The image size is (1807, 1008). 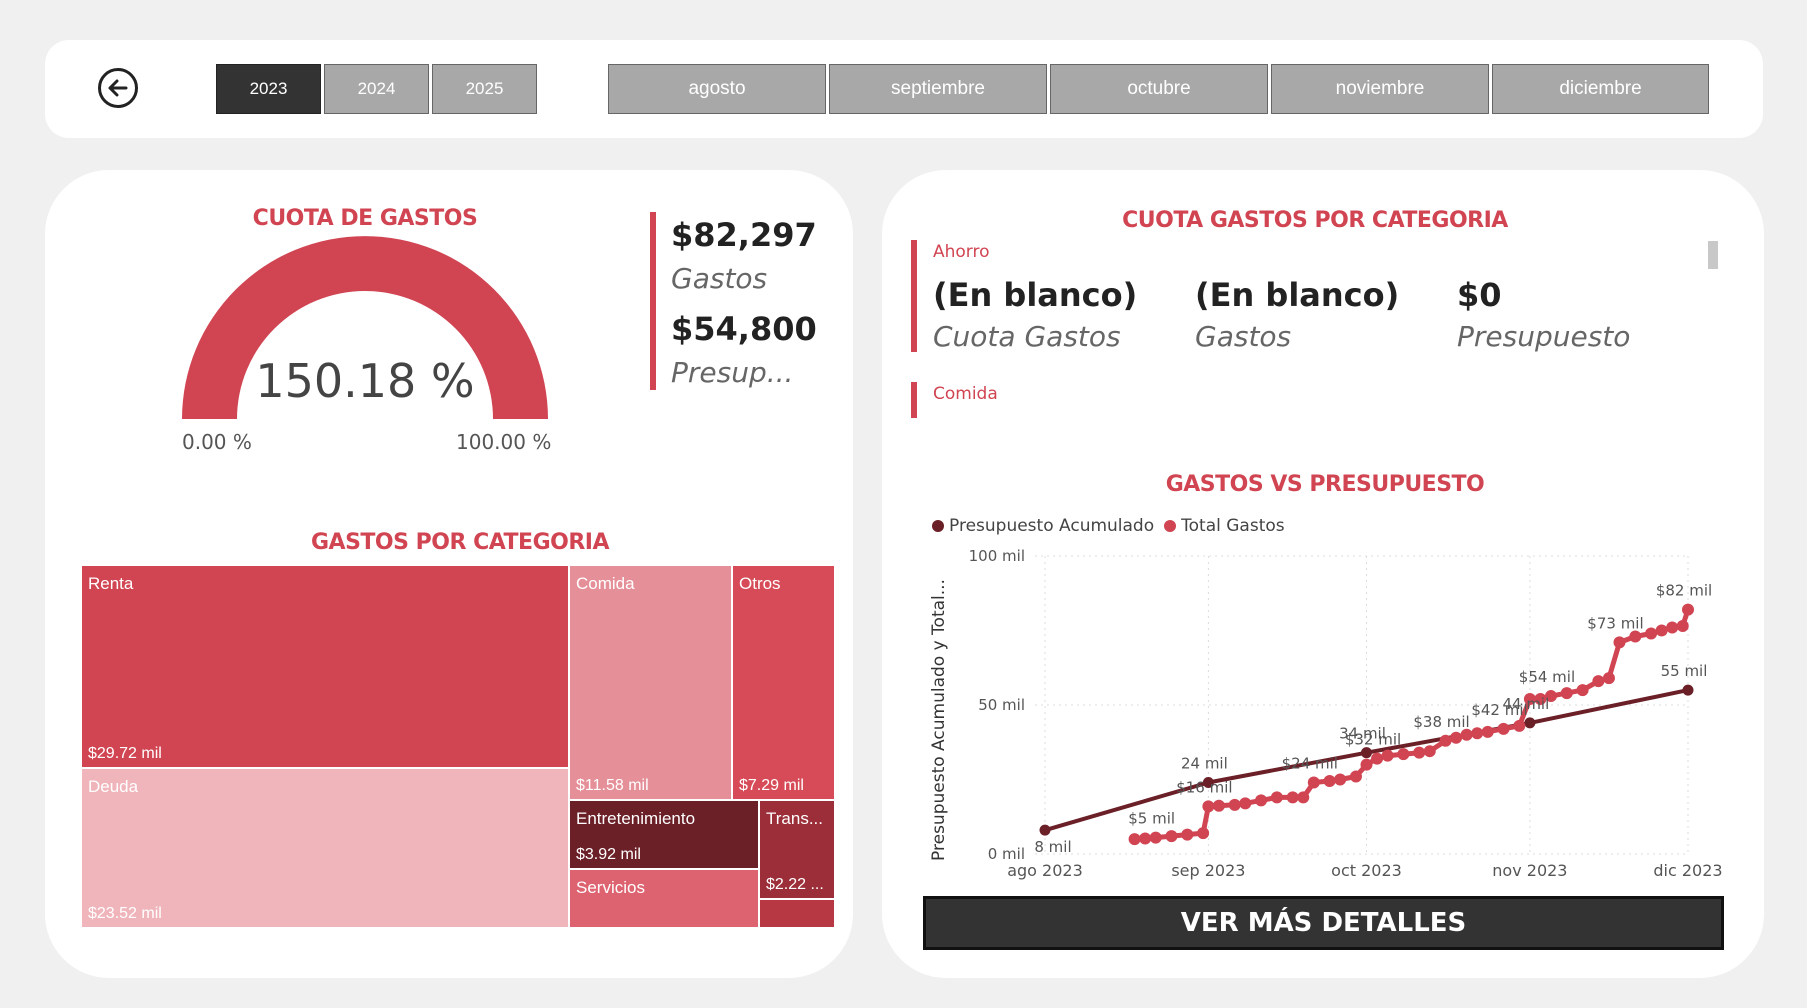 What do you see at coordinates (997, 556) in the screenshot?
I see `y-tick-label: 100 mil` at bounding box center [997, 556].